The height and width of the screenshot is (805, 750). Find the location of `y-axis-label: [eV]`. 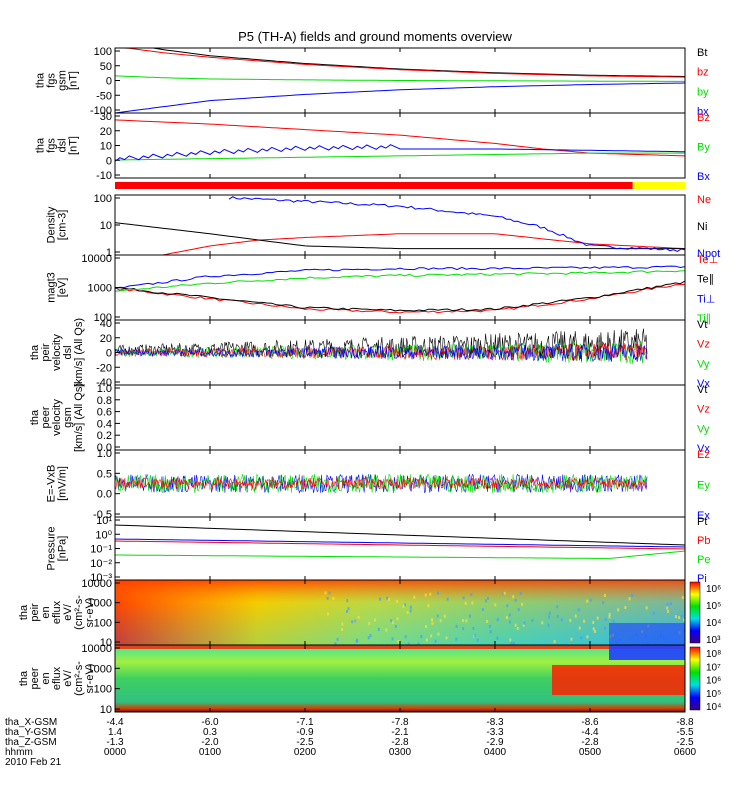

y-axis-label: [eV] is located at coordinates (63, 288).